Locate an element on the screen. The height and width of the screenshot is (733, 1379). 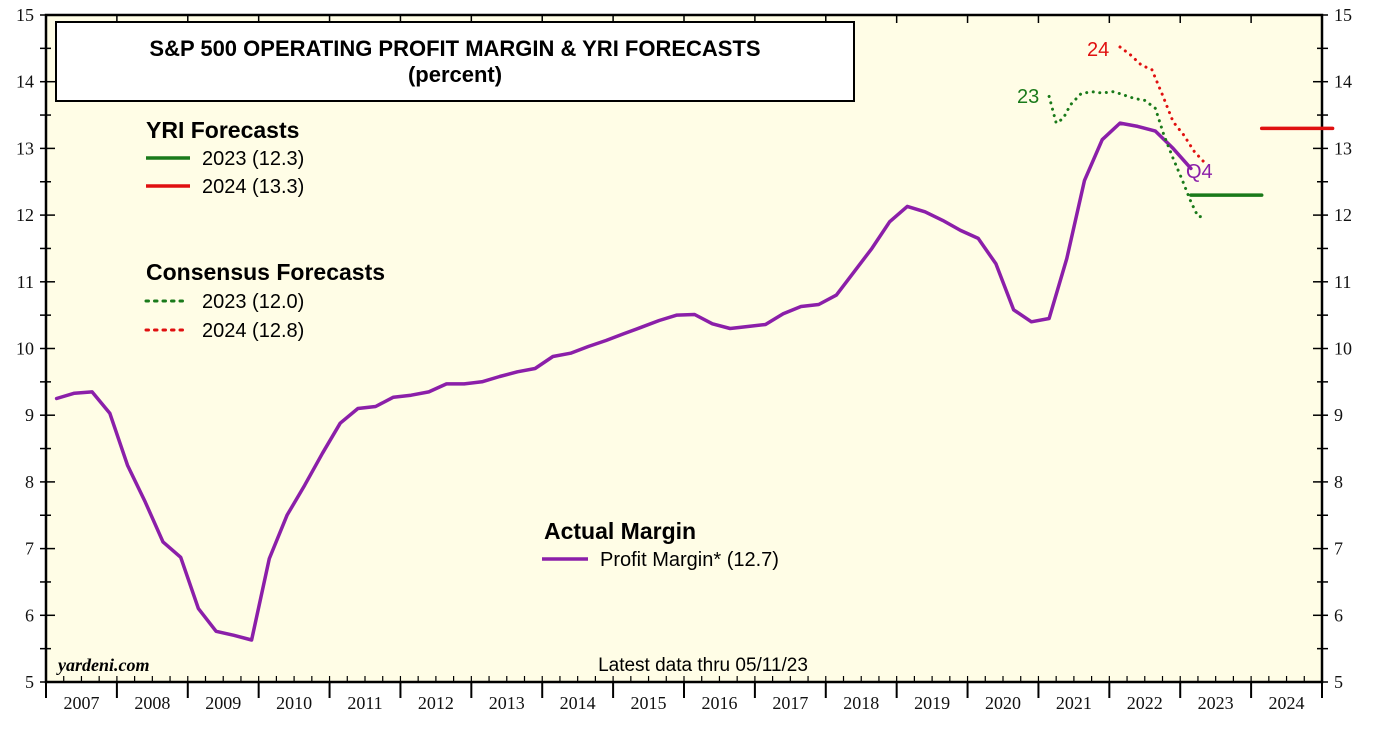
y-axis-left-labels: 5 6 7 8 9 10 11 12 13 14 15 is located at coordinates (25, 348).